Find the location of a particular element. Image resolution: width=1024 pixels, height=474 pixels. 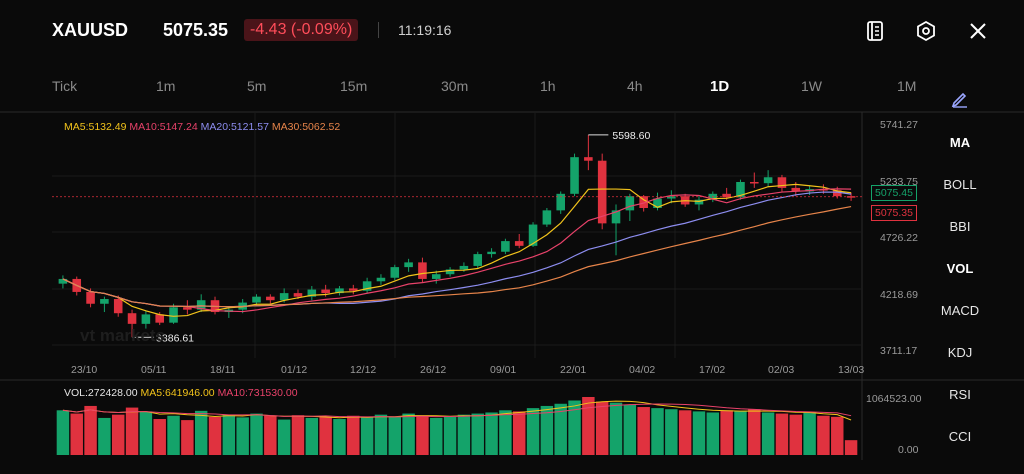

indicator-boll: BOLL is located at coordinates (960, 184).